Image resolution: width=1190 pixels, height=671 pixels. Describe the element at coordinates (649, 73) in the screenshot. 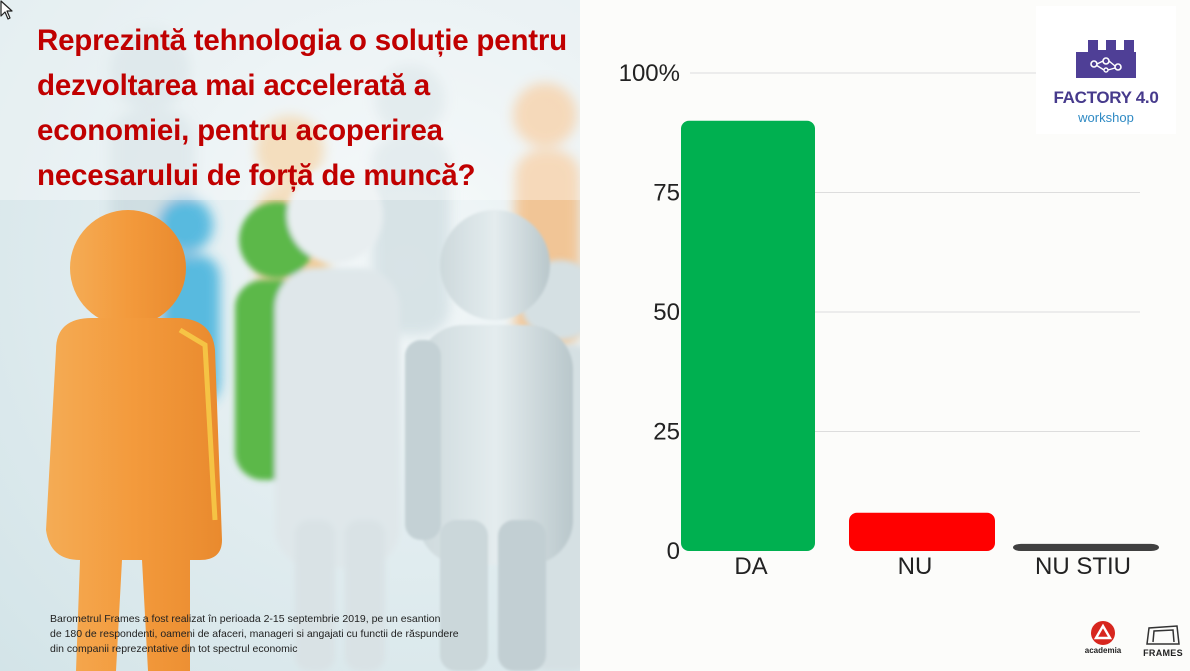

I see `y-tick-label: 100%` at that location.